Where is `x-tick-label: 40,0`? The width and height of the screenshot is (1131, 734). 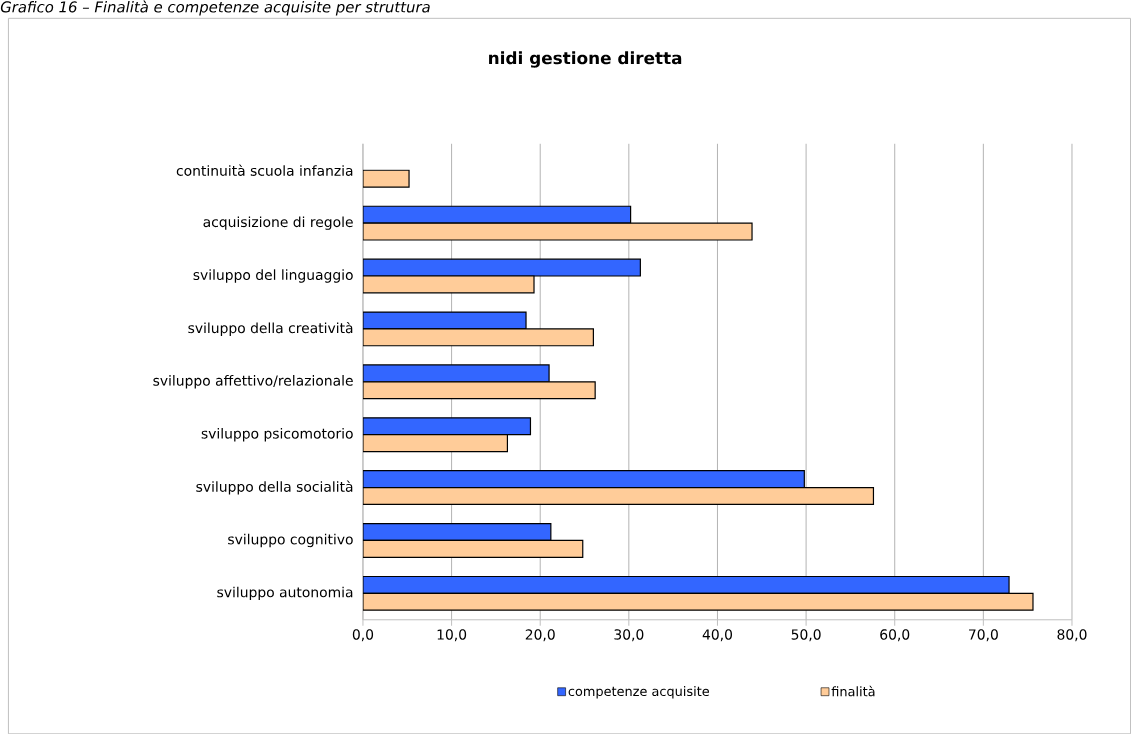 x-tick-label: 40,0 is located at coordinates (717, 635).